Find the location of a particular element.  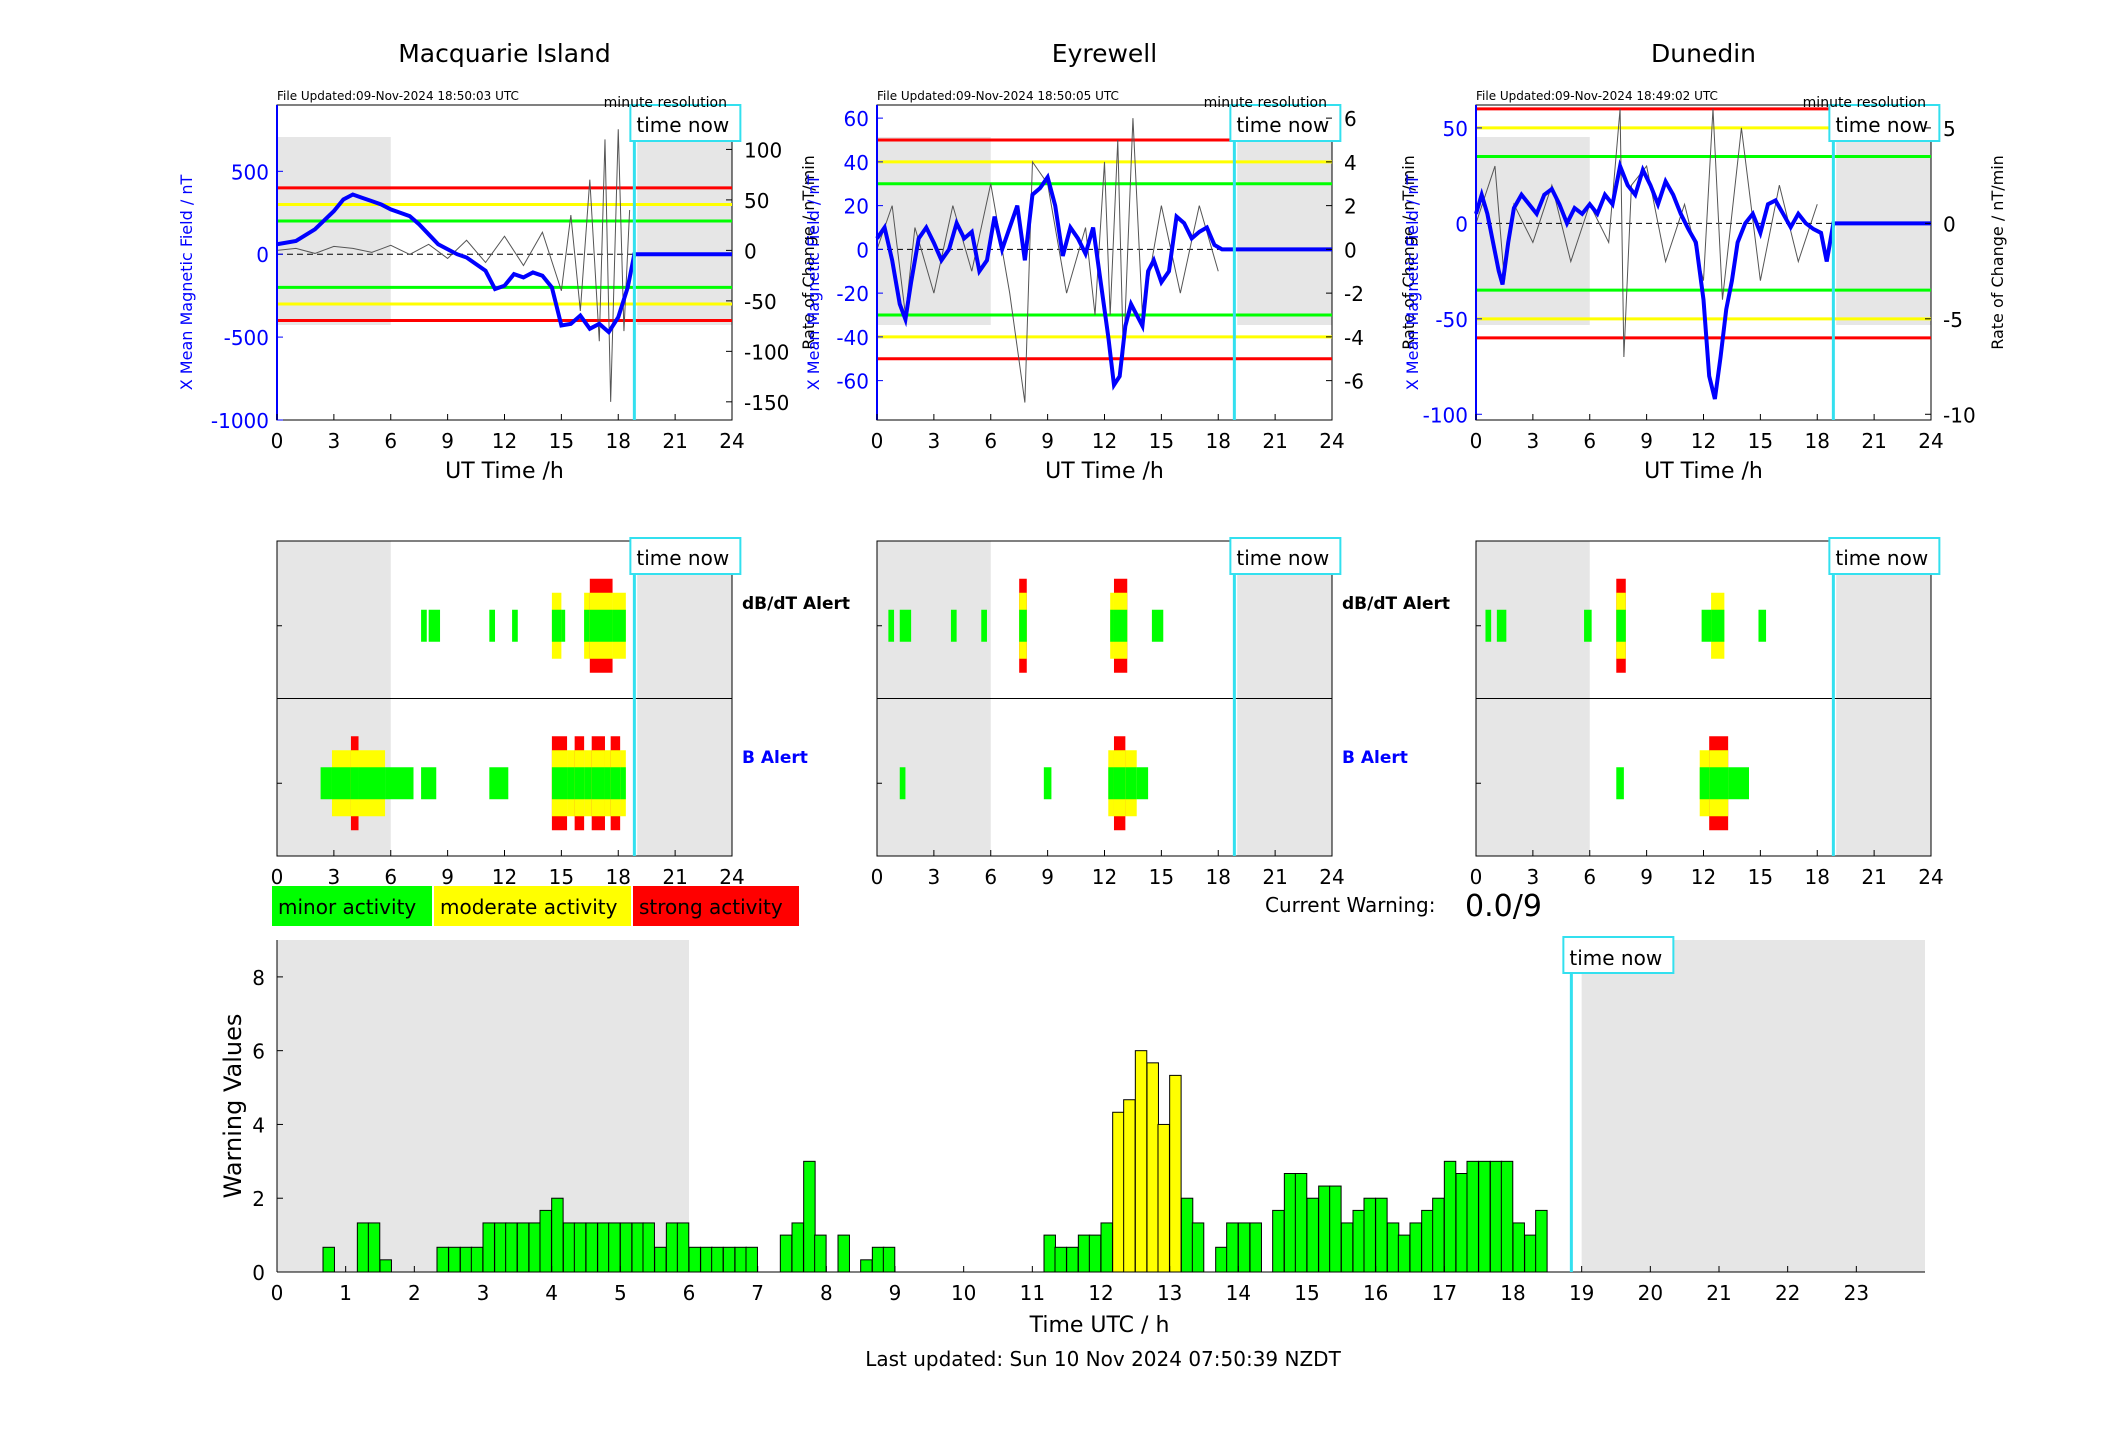

warning-x-tick-label: 23 is located at coordinates (1856, 1293).